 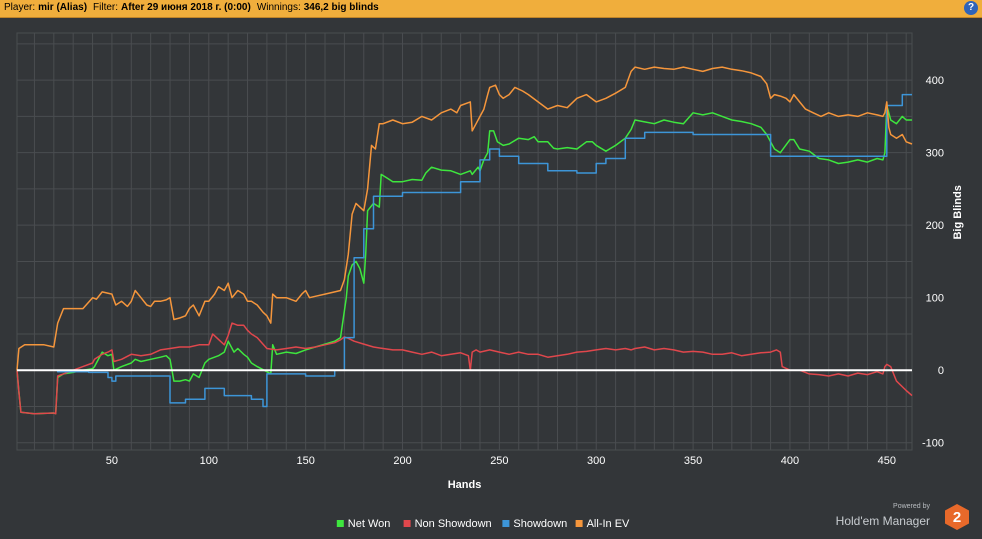 I want to click on filter-label: Filter:, so click(x=106, y=7).